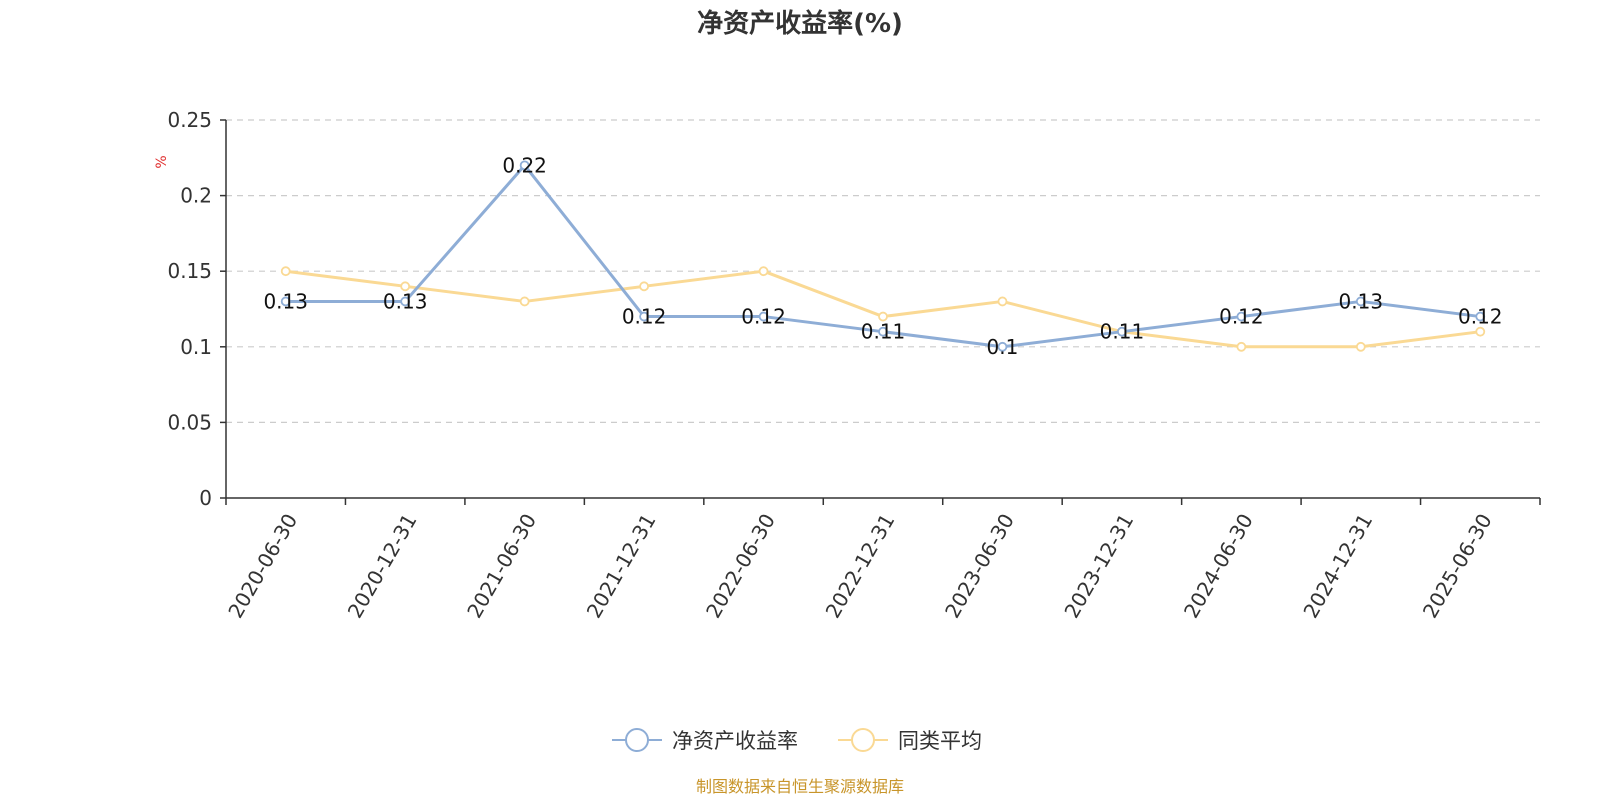  What do you see at coordinates (189, 309) in the screenshot?
I see `y-tick-labels: 0 0.05 0.1 0.15 0.2 0.25` at bounding box center [189, 309].